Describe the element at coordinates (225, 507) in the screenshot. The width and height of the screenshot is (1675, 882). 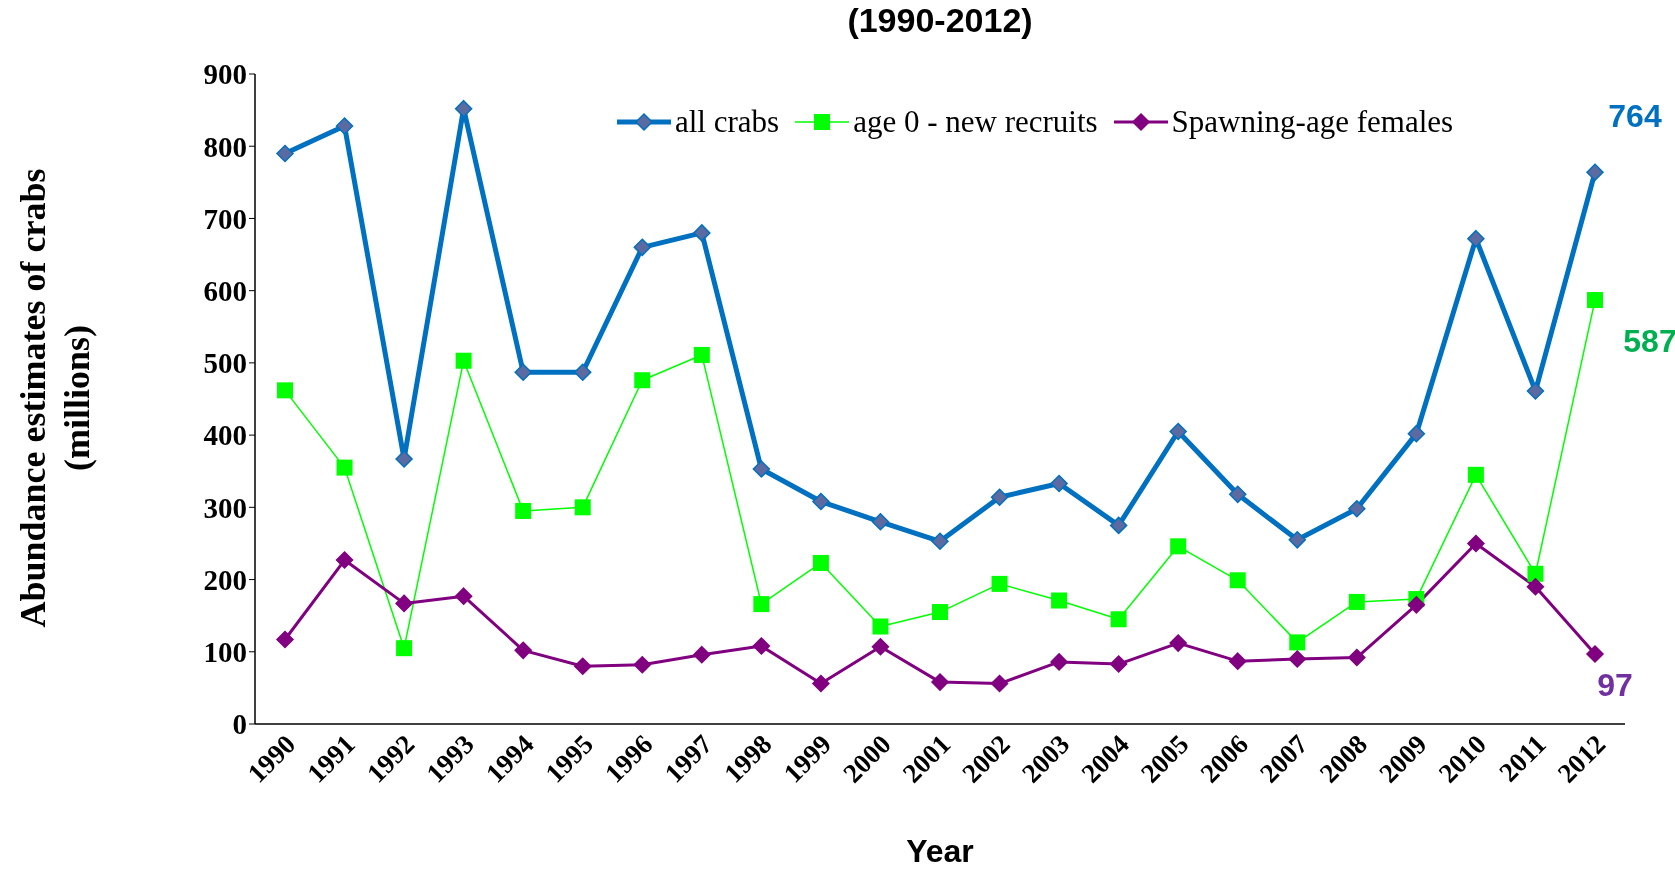
I see `y-tick-label: 300` at that location.